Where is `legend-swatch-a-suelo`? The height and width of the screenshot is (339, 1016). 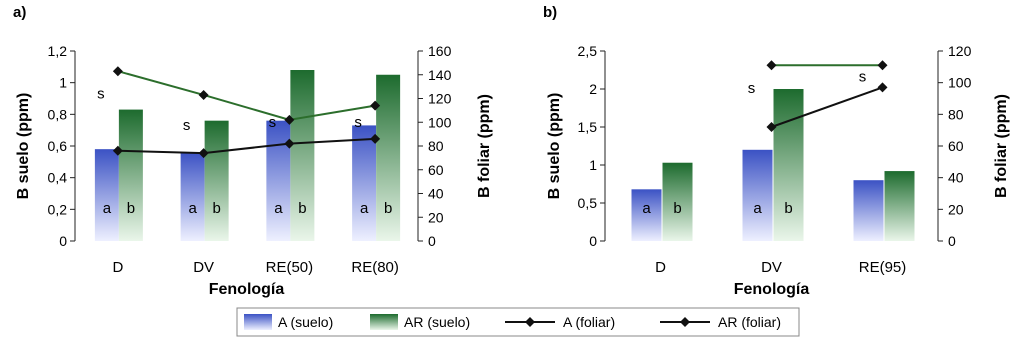 legend-swatch-a-suelo is located at coordinates (258, 322).